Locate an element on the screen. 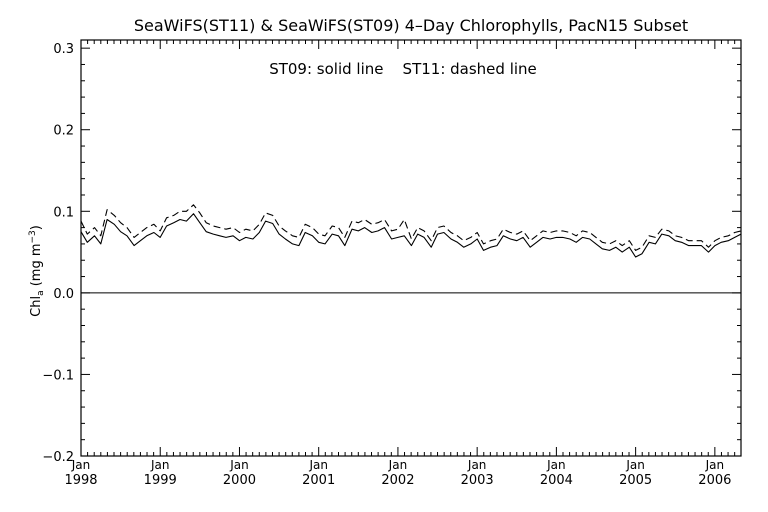 Image resolution: width=768 pixels, height=512 pixels. x-tick-year-label: 2006 is located at coordinates (714, 480).